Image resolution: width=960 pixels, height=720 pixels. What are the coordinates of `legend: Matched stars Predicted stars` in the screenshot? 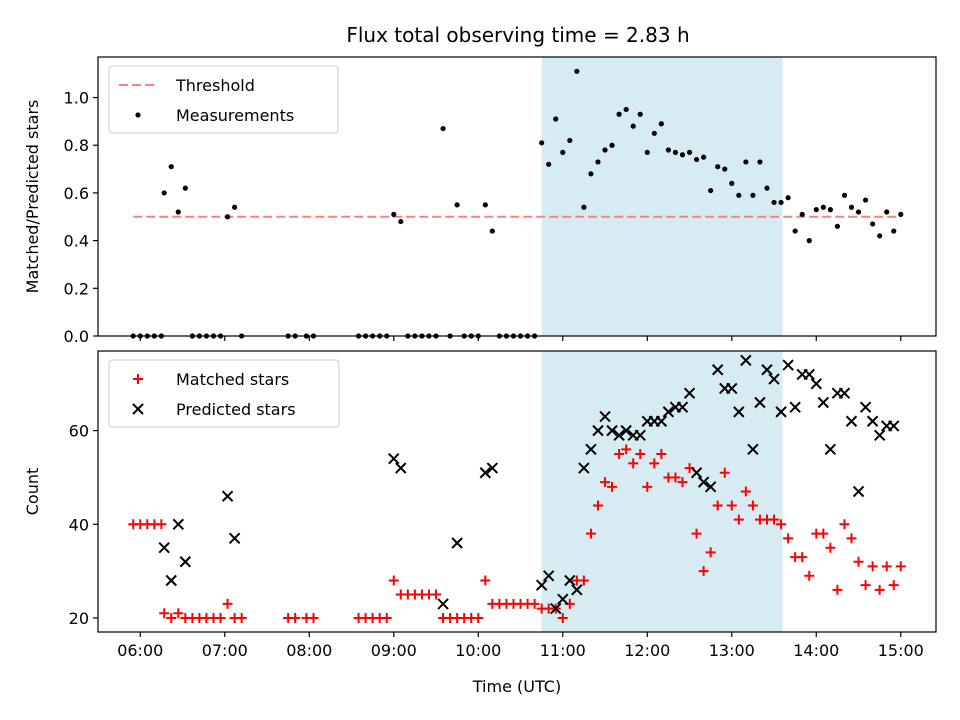 It's located at (224, 393).